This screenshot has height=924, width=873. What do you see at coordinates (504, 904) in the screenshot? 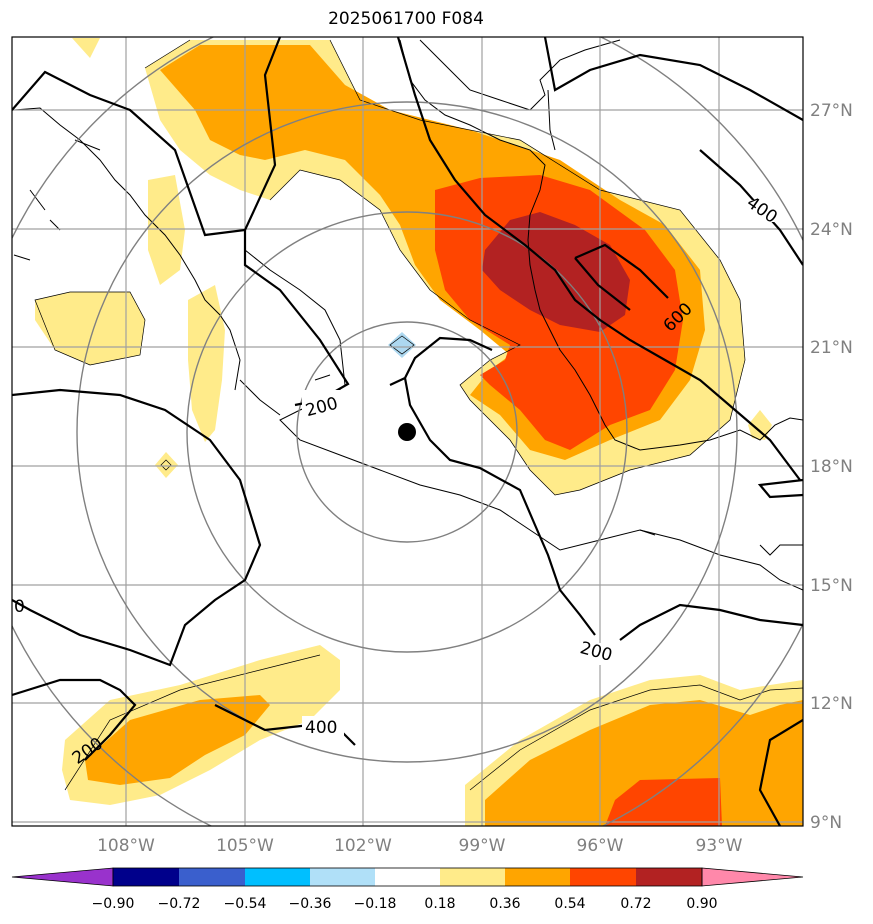
I see `cb-tick-6: 0.36` at bounding box center [504, 904].